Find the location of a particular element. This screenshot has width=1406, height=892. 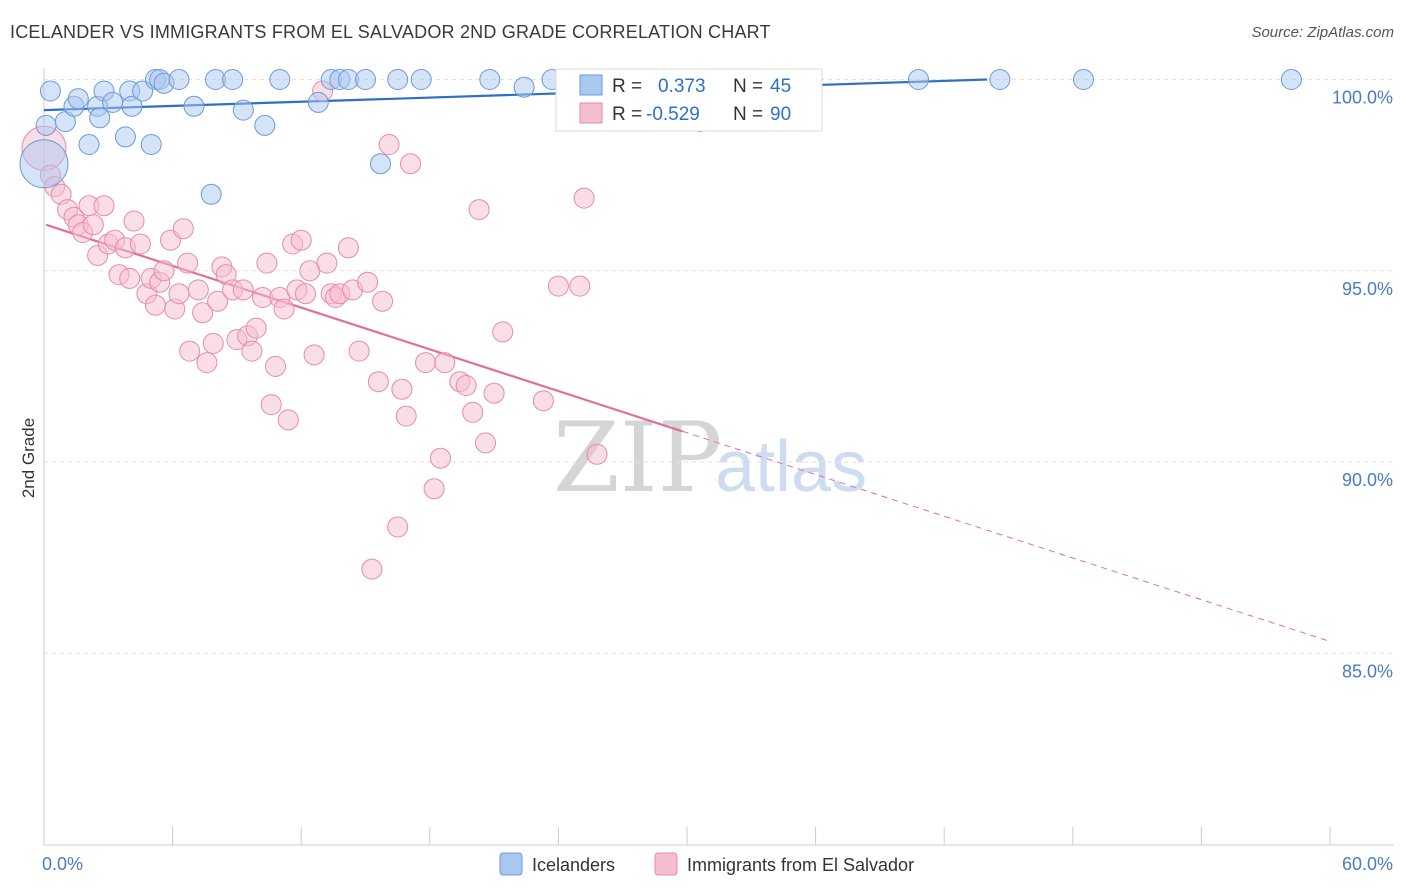

legend-swatch-el-salvador is located at coordinates (591, 113).